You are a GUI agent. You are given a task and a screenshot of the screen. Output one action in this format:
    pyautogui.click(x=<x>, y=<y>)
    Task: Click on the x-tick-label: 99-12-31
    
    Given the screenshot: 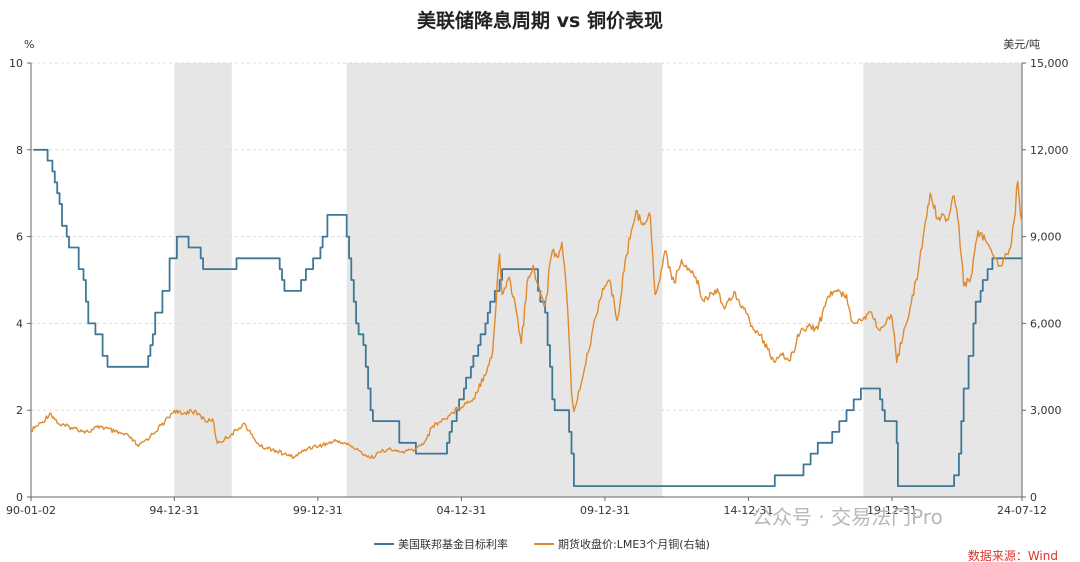 What is the action you would take?
    pyautogui.click(x=318, y=510)
    